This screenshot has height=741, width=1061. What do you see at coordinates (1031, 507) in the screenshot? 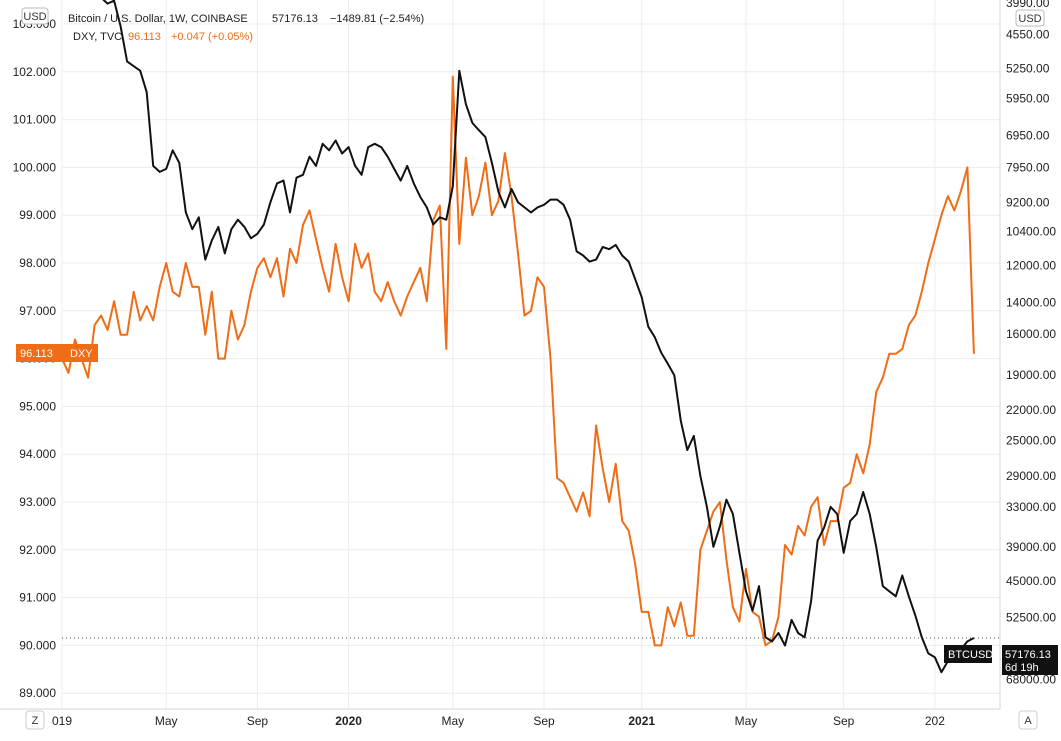
I see `right-tick-label: 33000.00` at bounding box center [1031, 507].